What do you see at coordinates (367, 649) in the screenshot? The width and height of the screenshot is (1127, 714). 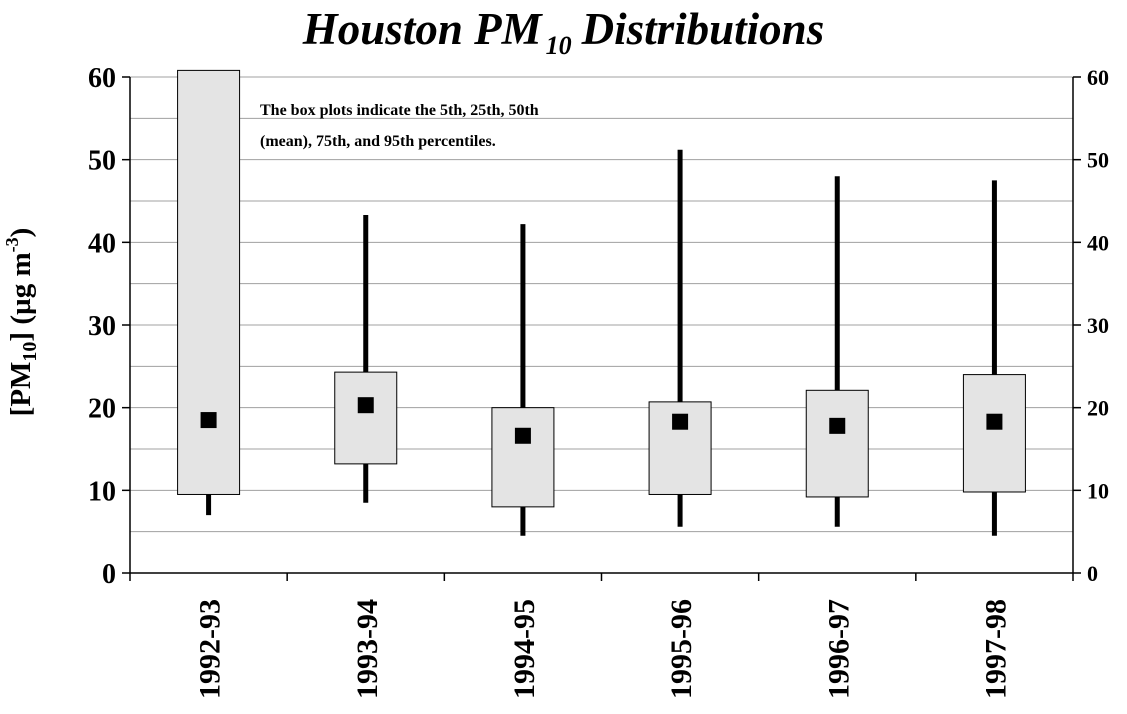 I see `x-tick-label-1993-94: 1993-94` at bounding box center [367, 649].